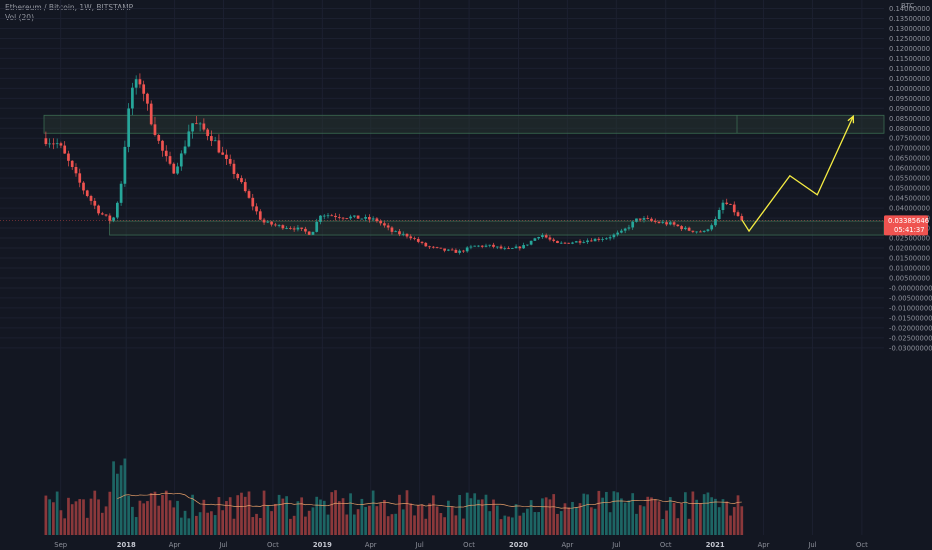 This screenshot has width=932, height=550. Describe the element at coordinates (20, 17) in the screenshot. I see `volume-indicator-label: Vol (20)` at that location.